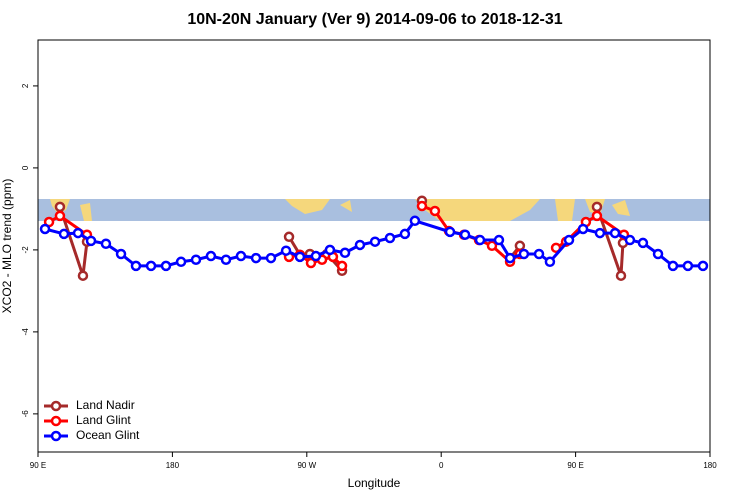  What do you see at coordinates (374, 483) in the screenshot?
I see `x-axis-label: Longitude` at bounding box center [374, 483].